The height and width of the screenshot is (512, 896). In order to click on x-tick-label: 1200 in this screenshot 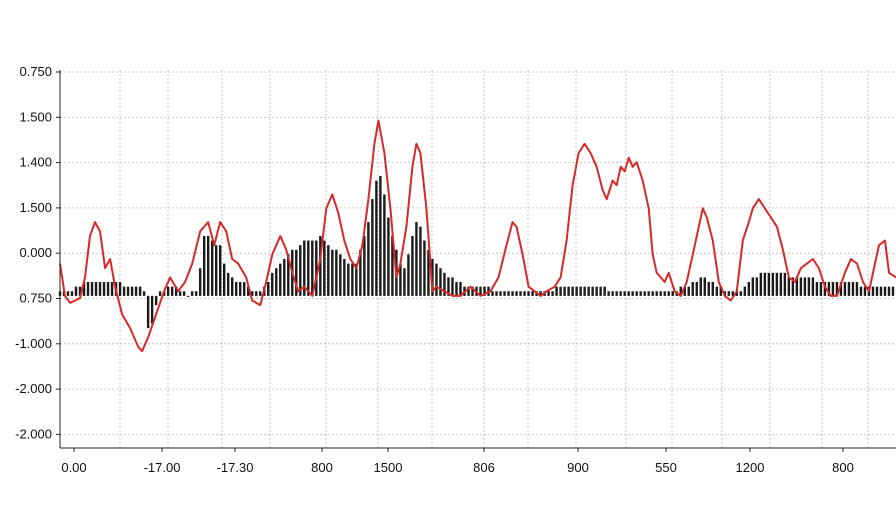, I will do `click(750, 467)`.